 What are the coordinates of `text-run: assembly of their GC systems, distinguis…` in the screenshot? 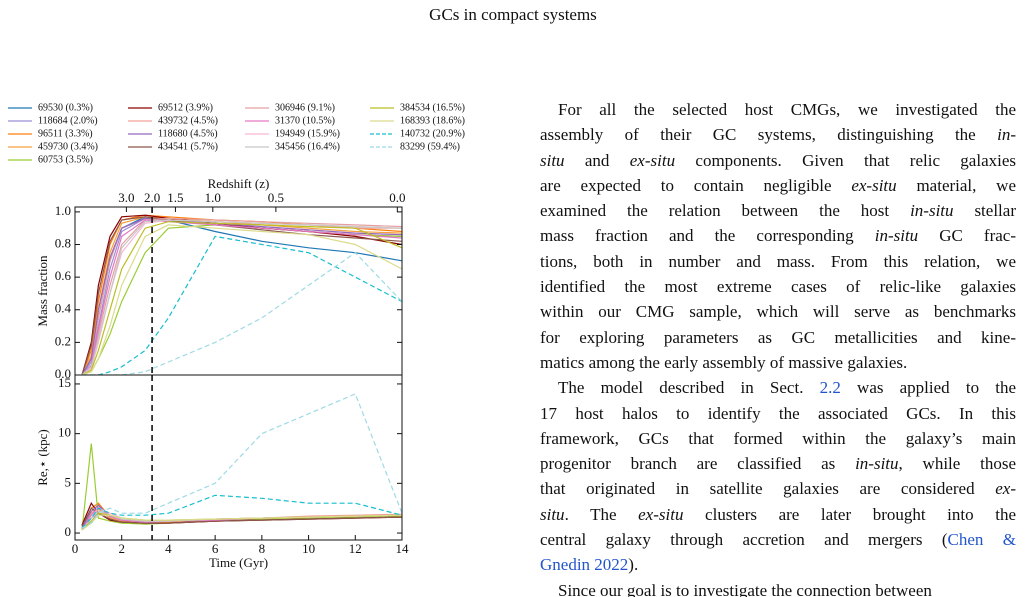 It's located at (769, 135).